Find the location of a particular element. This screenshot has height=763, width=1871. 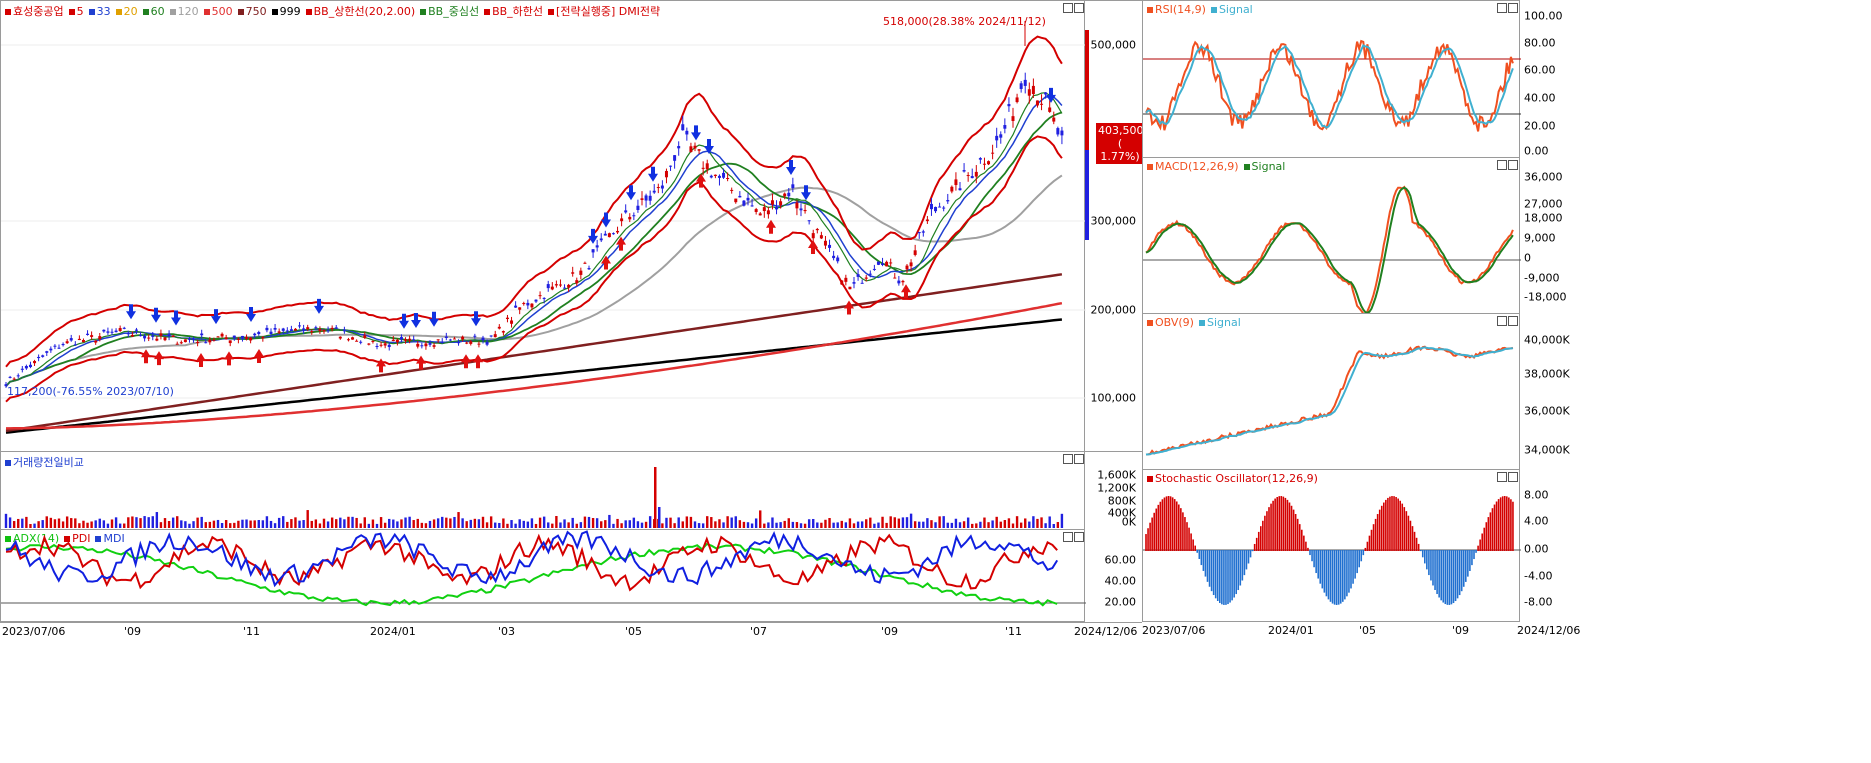

legend-entry: BB_상한선(20,2.00) is located at coordinates (360, 11).